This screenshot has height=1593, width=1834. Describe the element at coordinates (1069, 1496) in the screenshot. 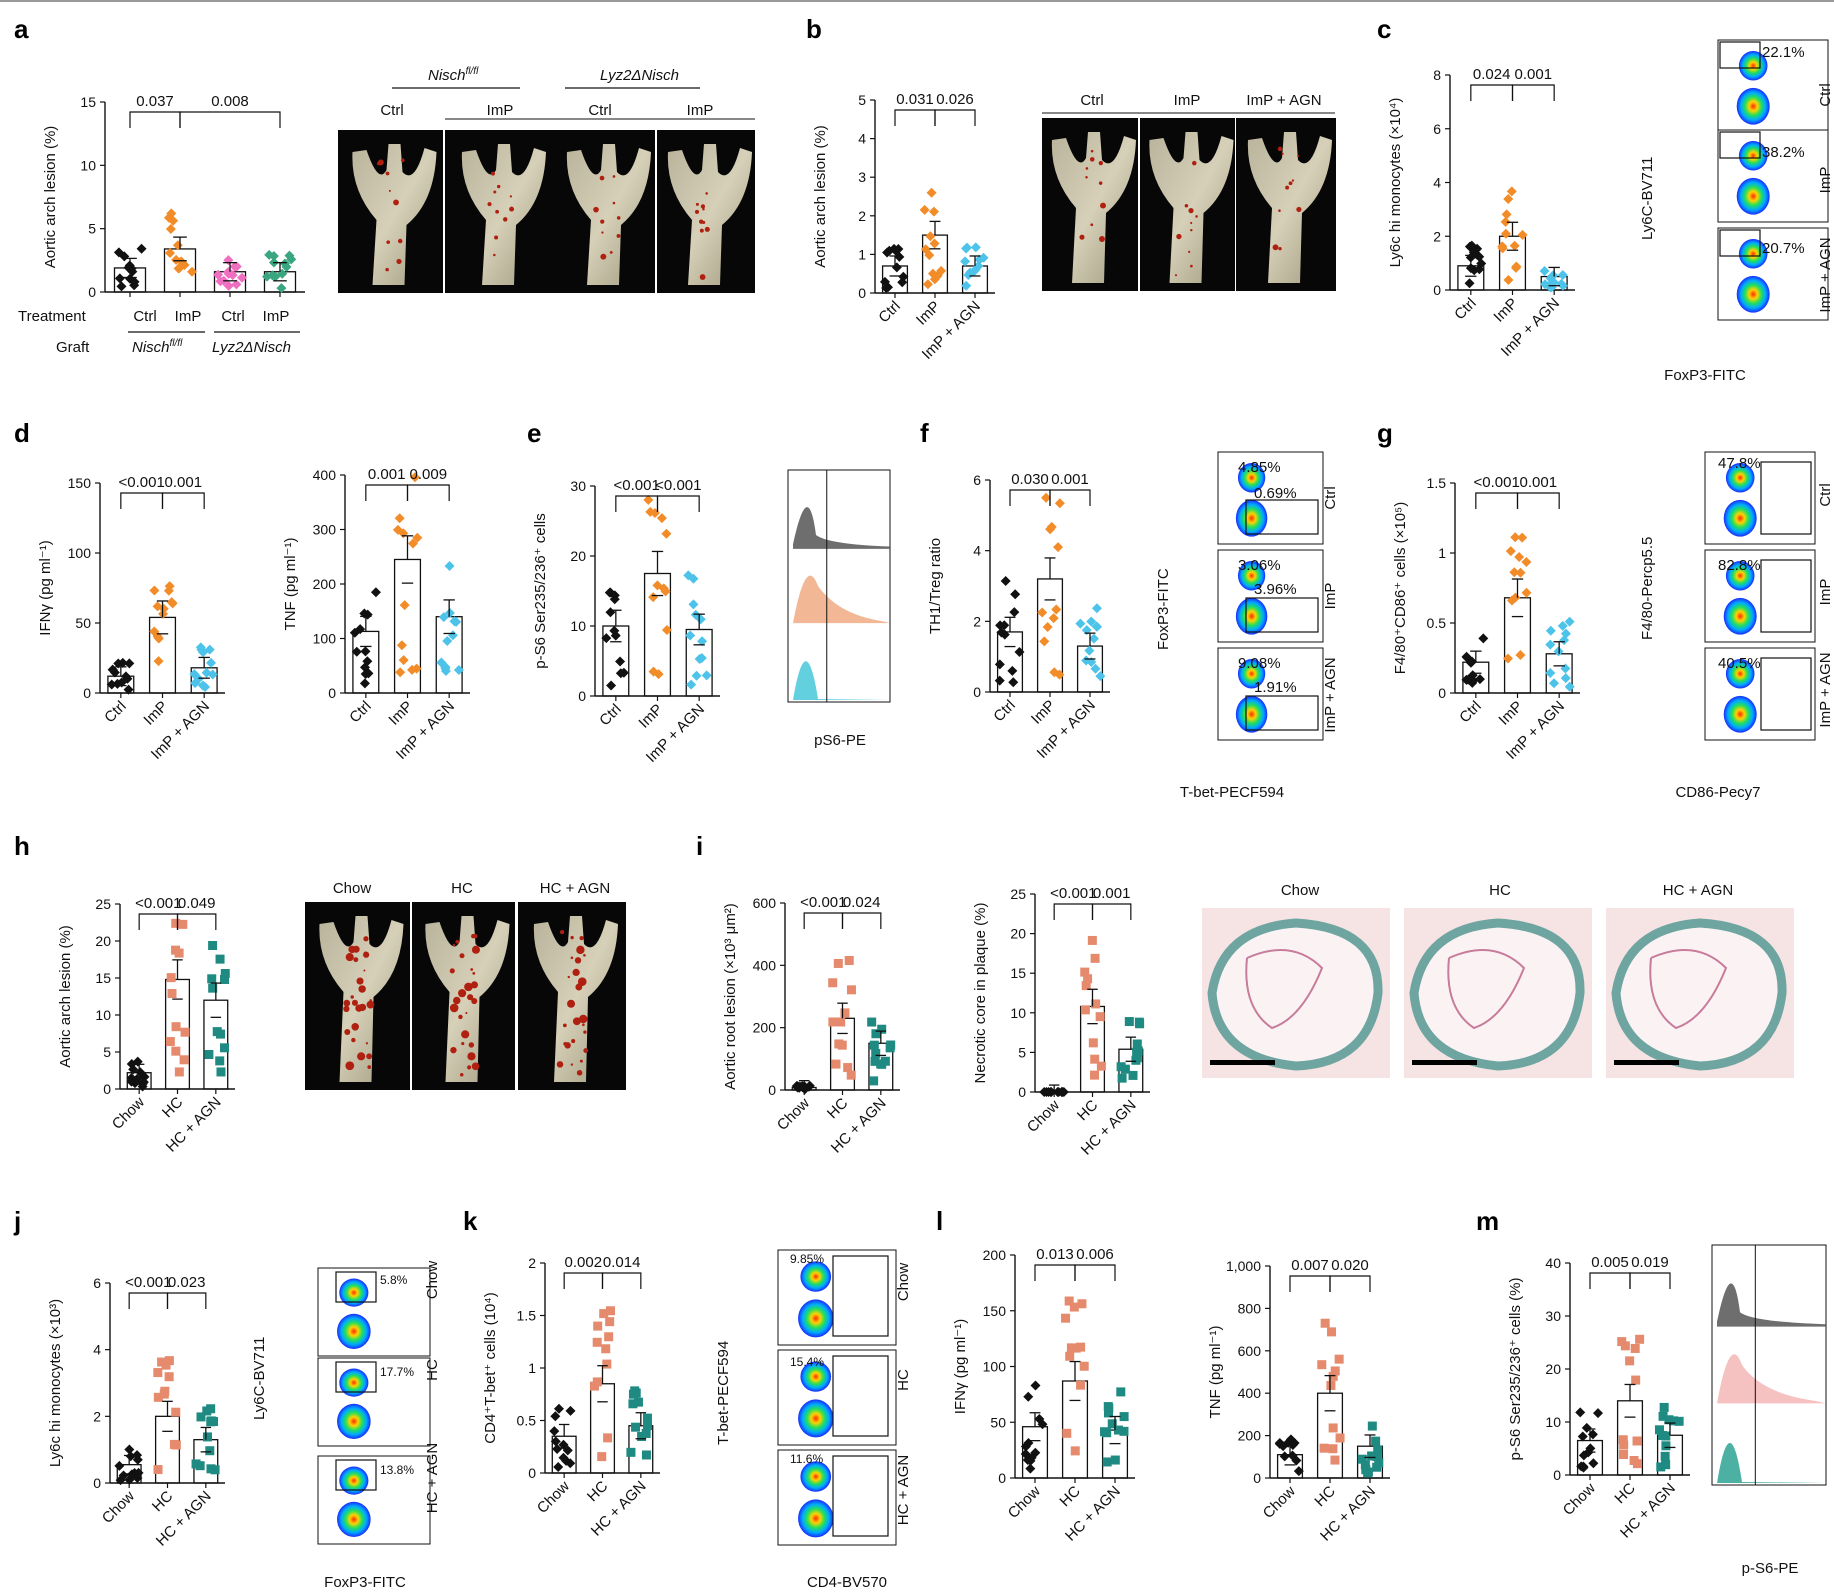

I see `x-tick-label: HC` at that location.